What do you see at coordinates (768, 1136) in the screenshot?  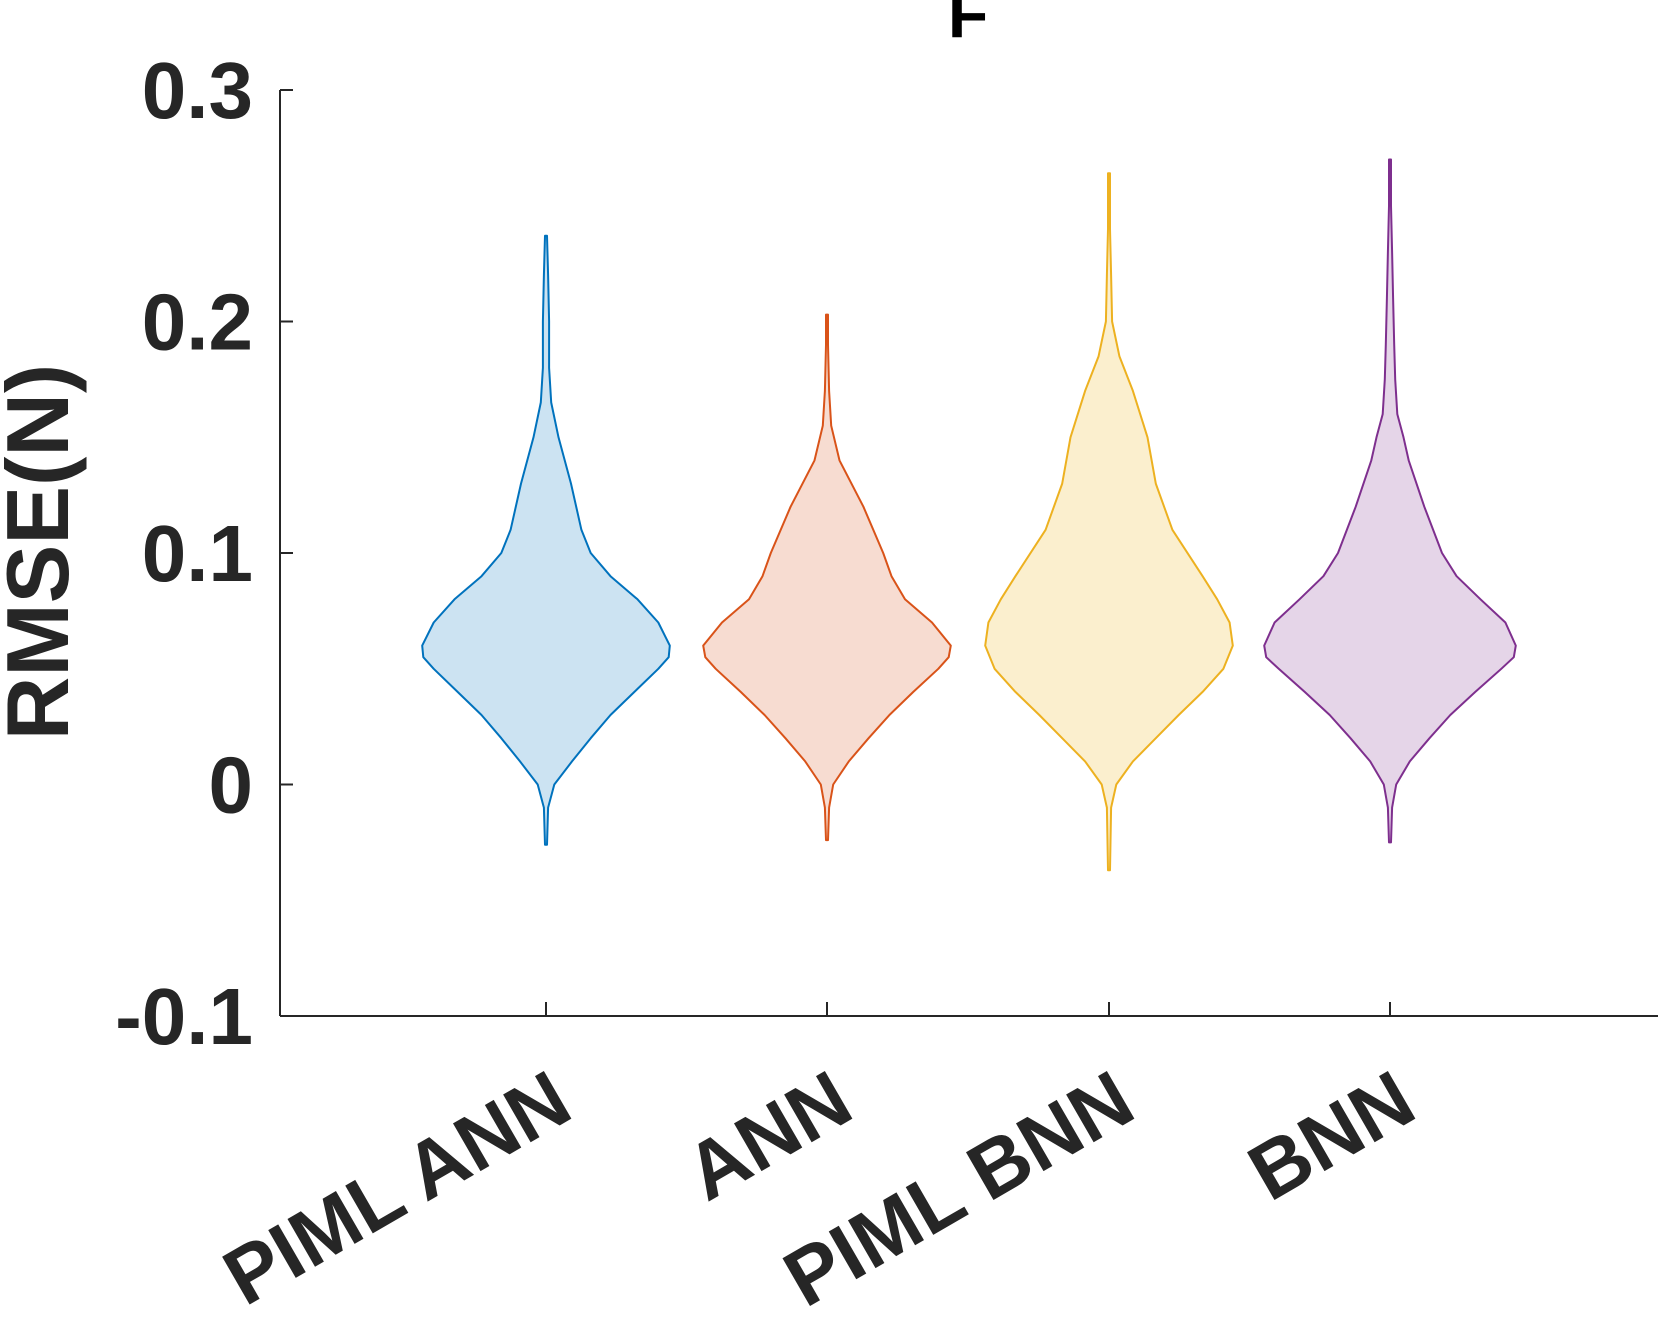 I see `x-tick-label: ANN` at bounding box center [768, 1136].